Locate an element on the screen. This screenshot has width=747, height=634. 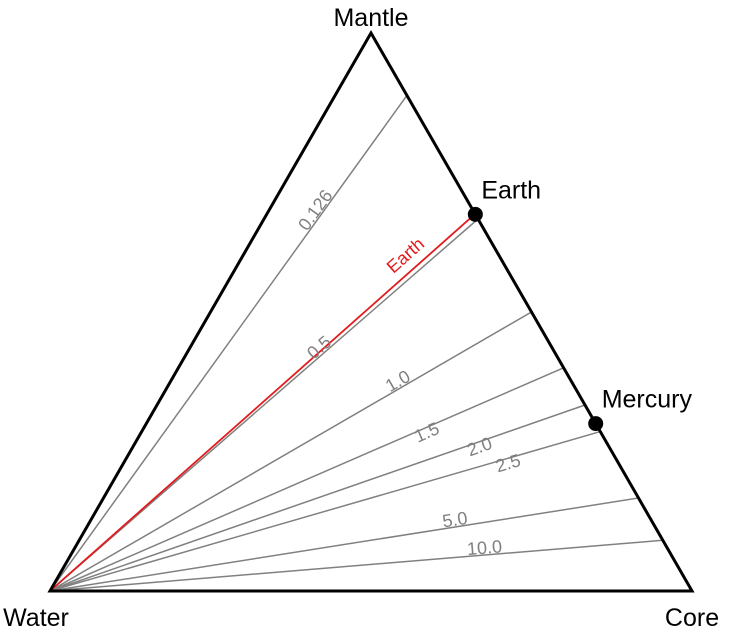
ratio-line-label-0-5: 0.5 is located at coordinates (319, 348).